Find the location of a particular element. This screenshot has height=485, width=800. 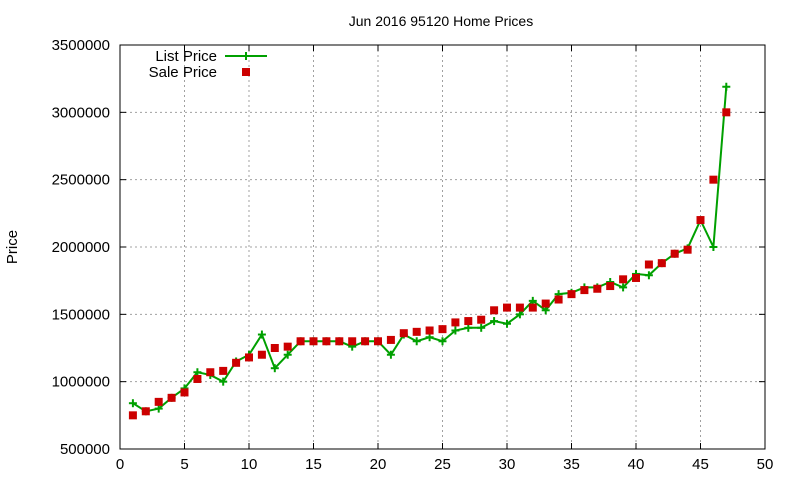

x-tick-label: 30 is located at coordinates (507, 464).